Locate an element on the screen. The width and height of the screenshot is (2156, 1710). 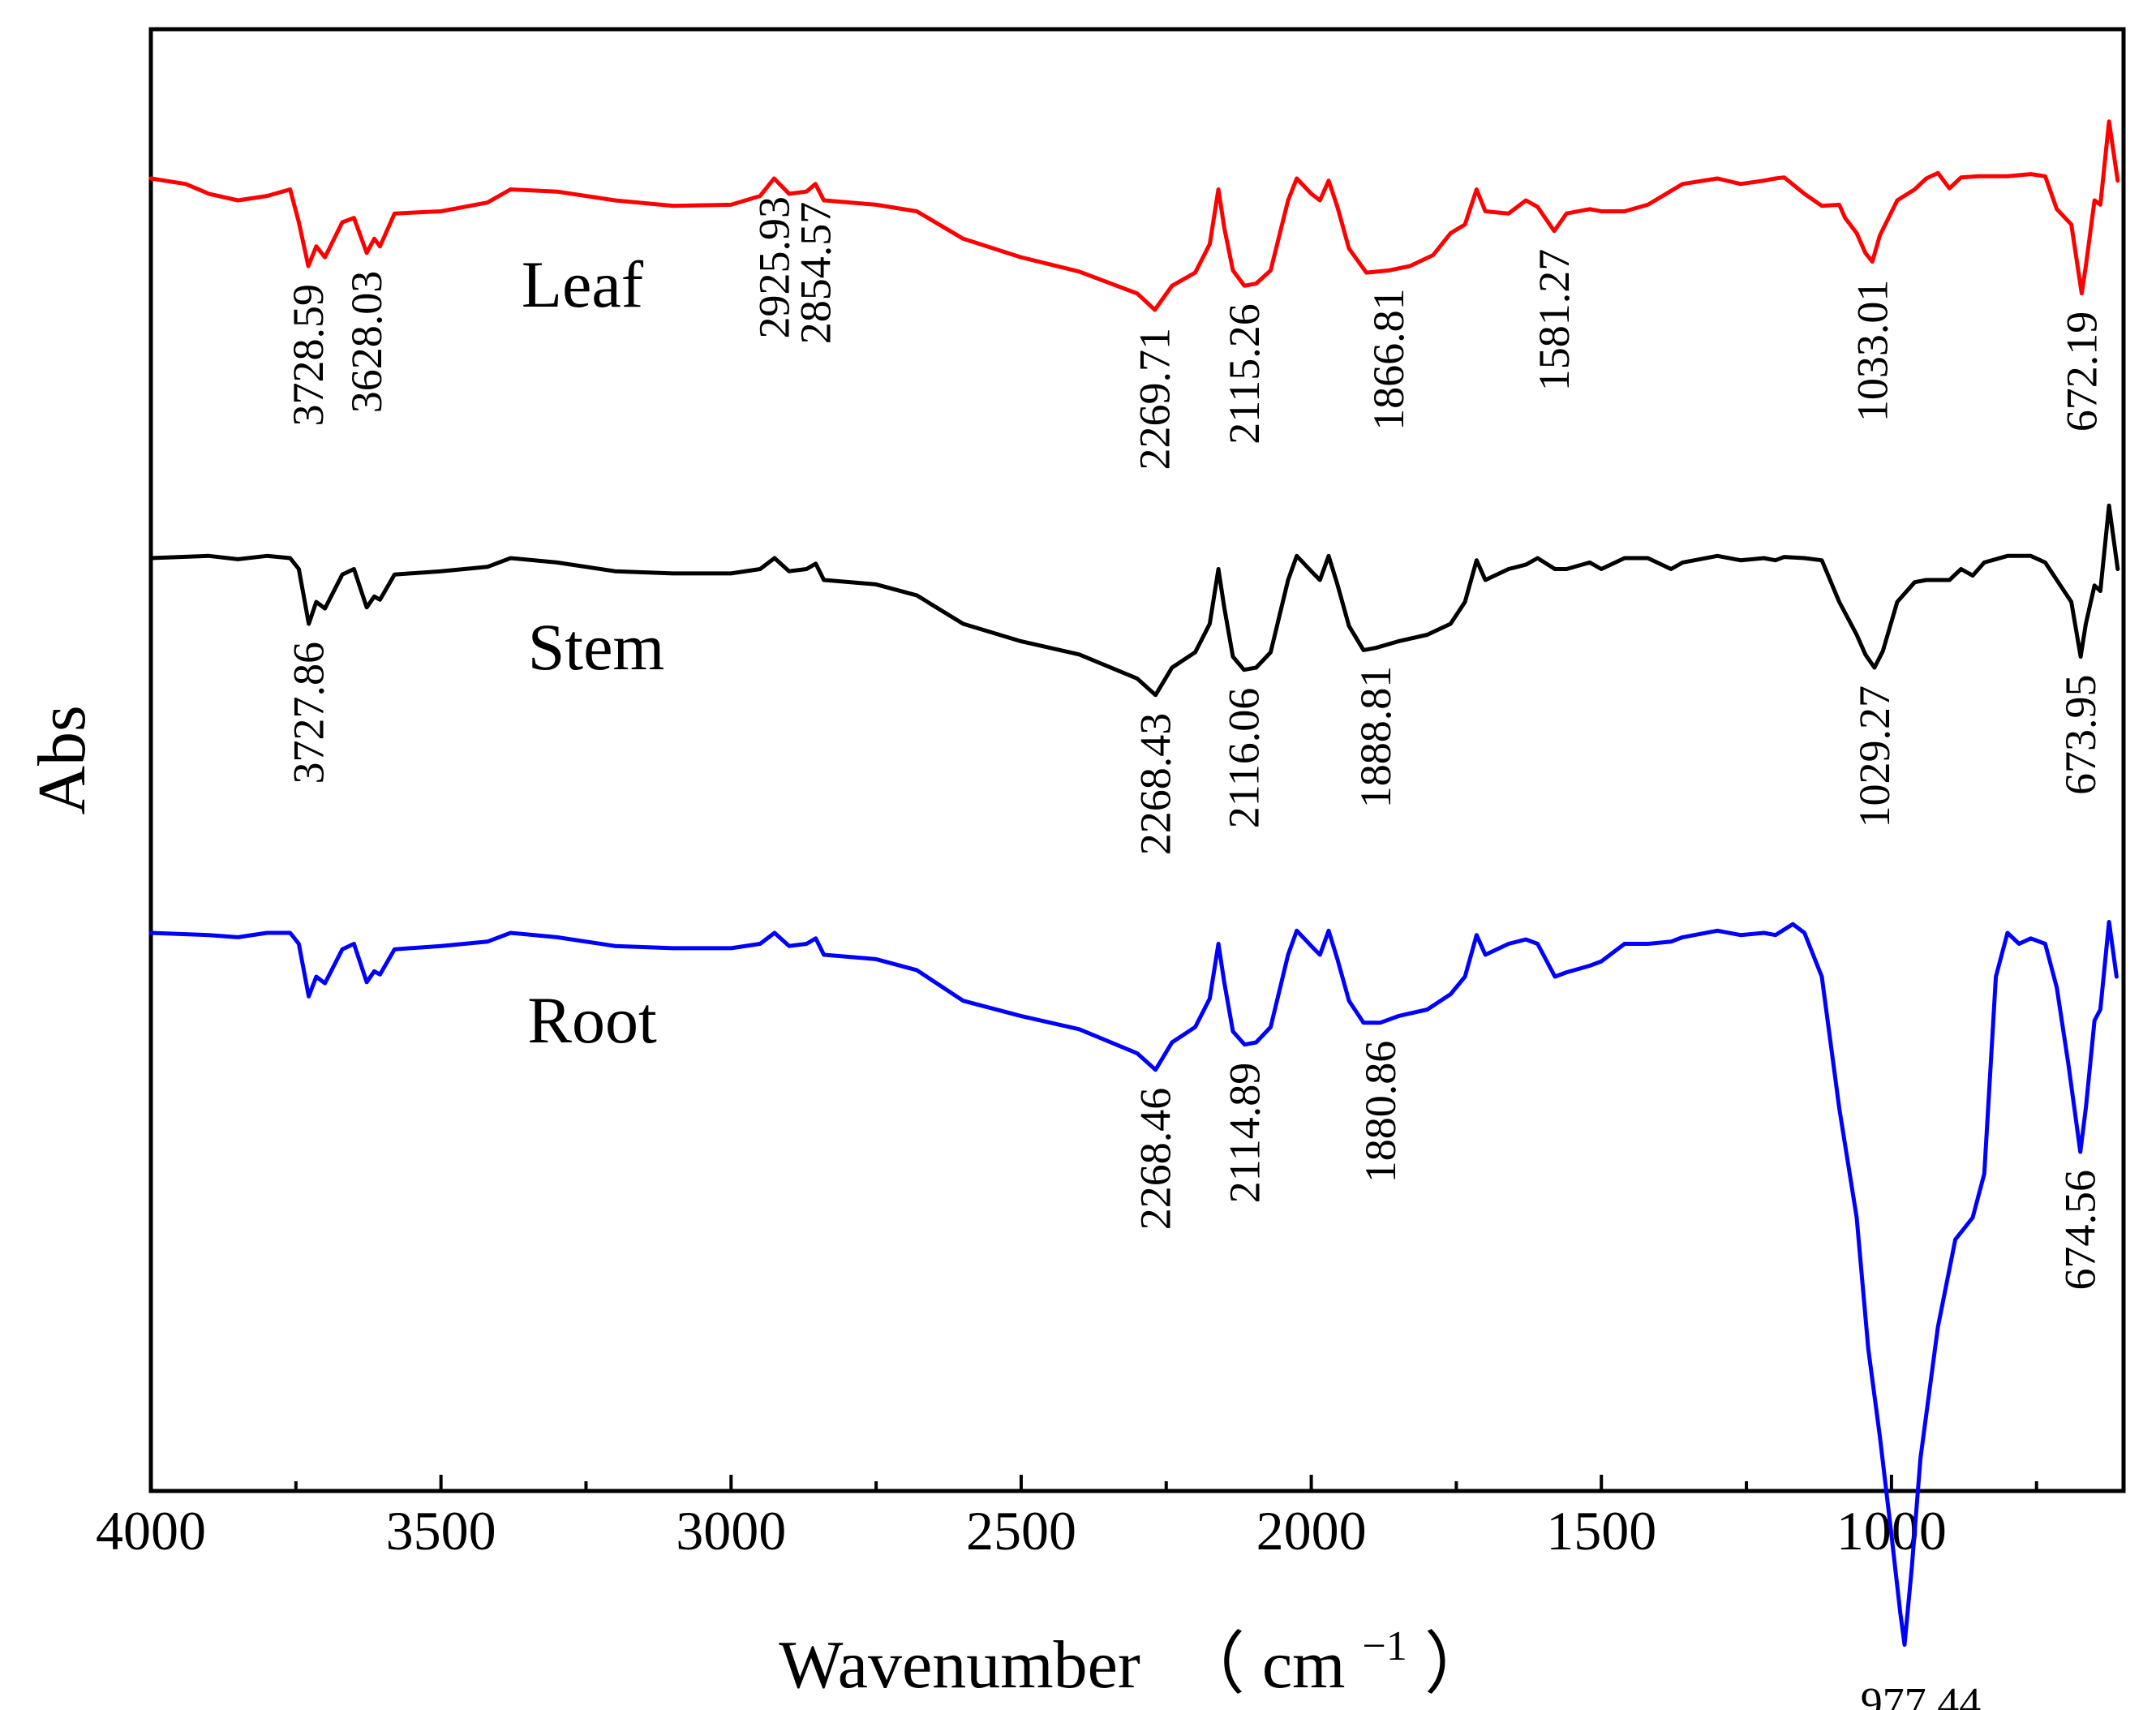
x-tick-label: 2000 is located at coordinates (1311, 1531).